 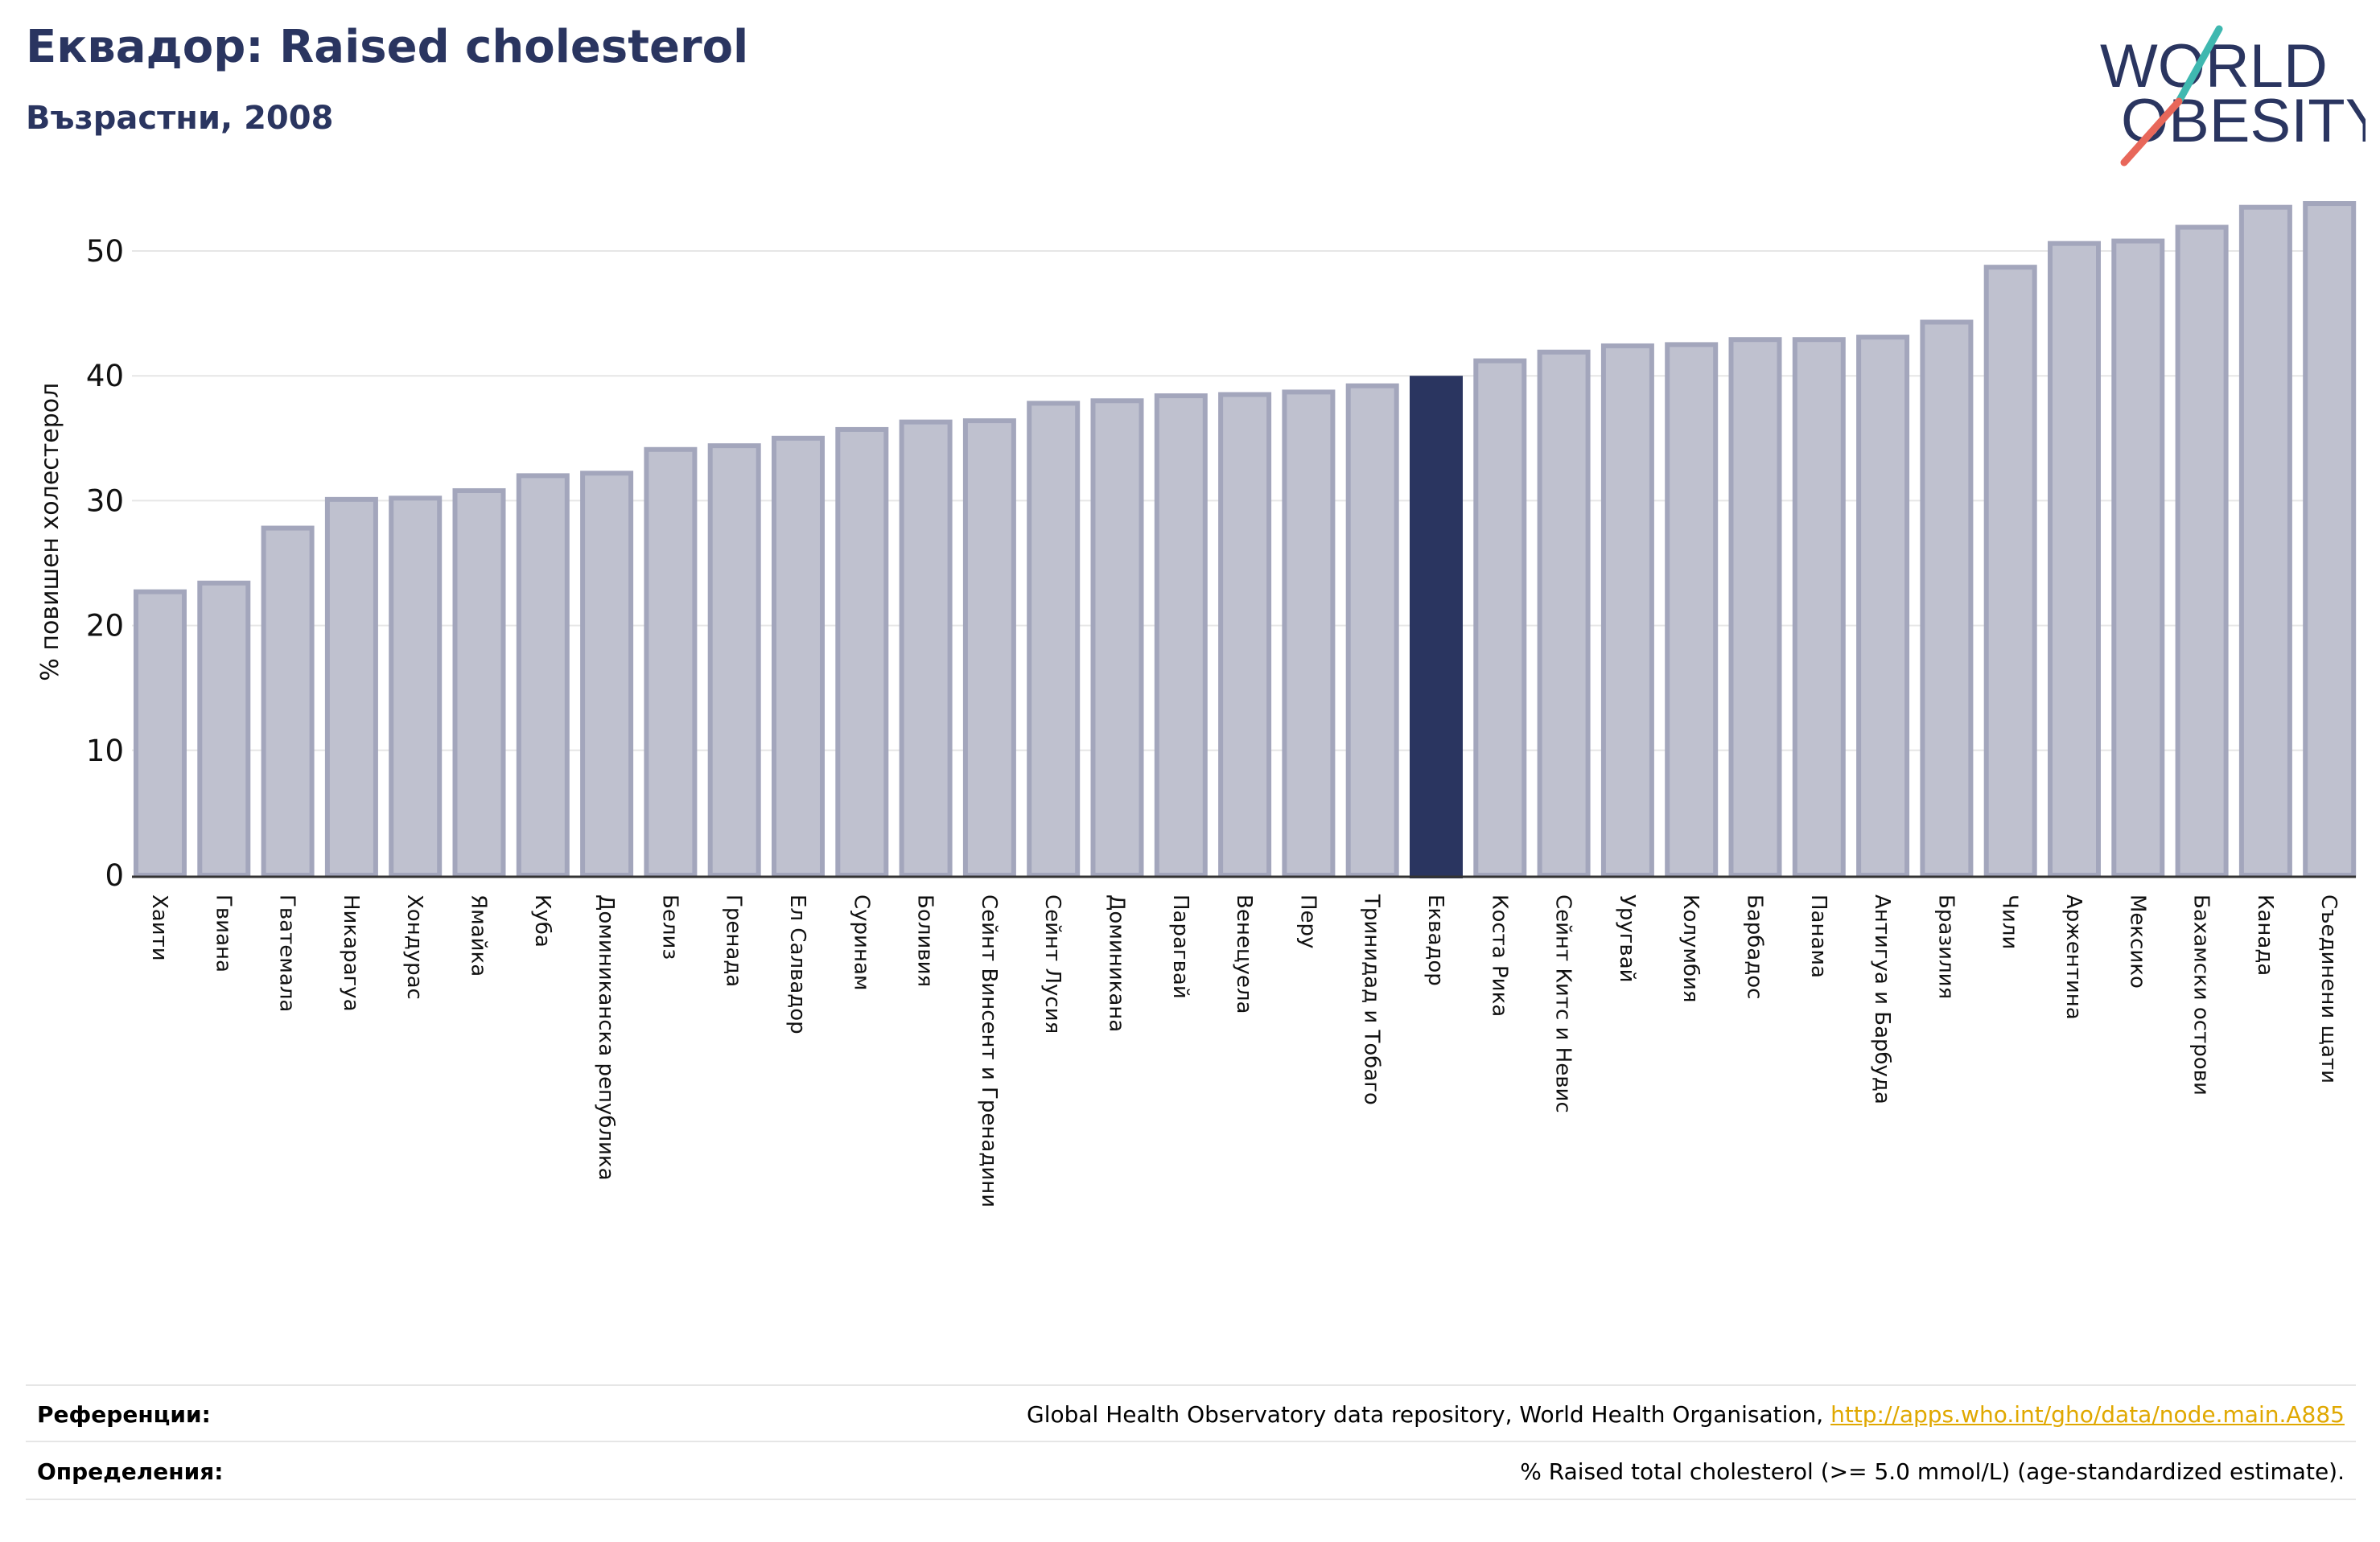 I want to click on y-tick-label: 0, so click(x=114, y=875).